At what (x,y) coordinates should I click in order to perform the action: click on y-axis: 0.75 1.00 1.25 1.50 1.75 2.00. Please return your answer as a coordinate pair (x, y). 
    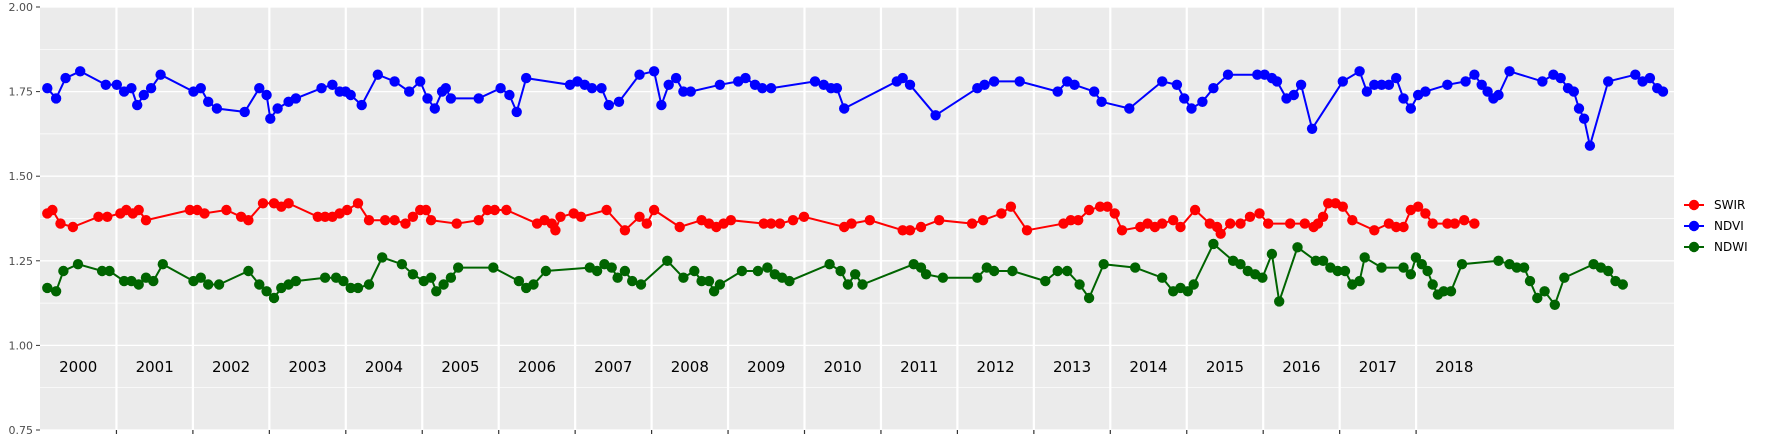
    Looking at the image, I should click on (24, 219).